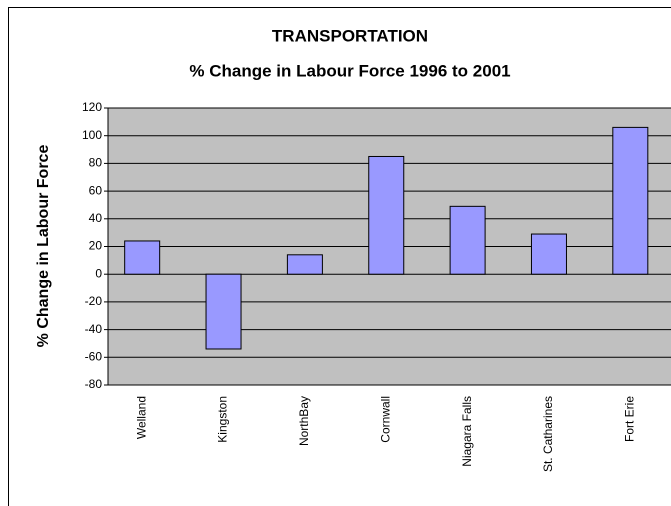  I want to click on y-tick-label: 40, so click(96, 218).